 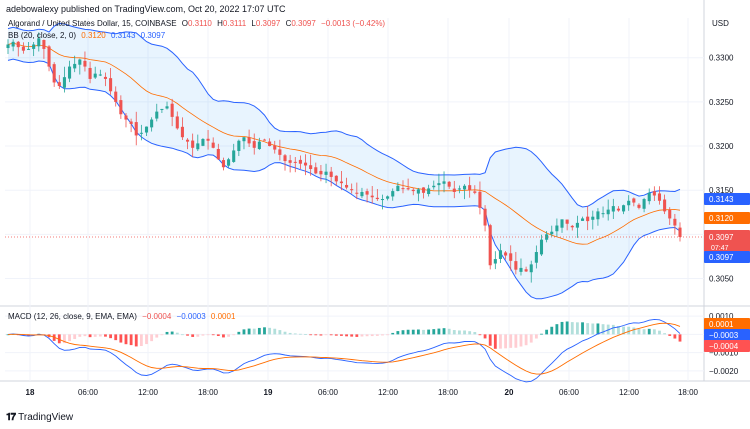 What do you see at coordinates (720, 248) in the screenshot?
I see `badge-countdown: 07:47` at bounding box center [720, 248].